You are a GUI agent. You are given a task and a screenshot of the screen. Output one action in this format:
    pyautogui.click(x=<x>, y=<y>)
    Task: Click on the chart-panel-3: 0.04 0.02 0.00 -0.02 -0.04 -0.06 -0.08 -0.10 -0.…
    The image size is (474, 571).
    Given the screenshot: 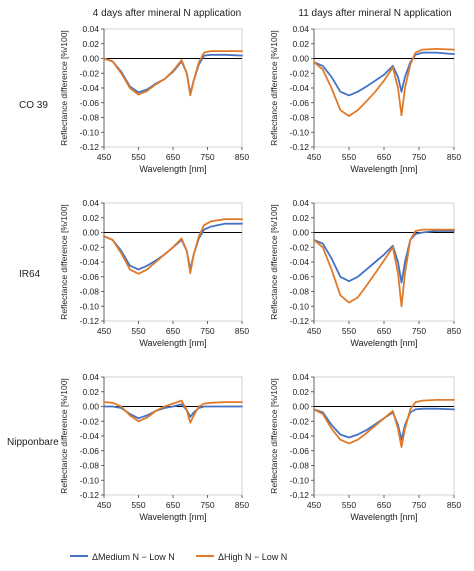 What is the action you would take?
    pyautogui.click(x=154, y=273)
    